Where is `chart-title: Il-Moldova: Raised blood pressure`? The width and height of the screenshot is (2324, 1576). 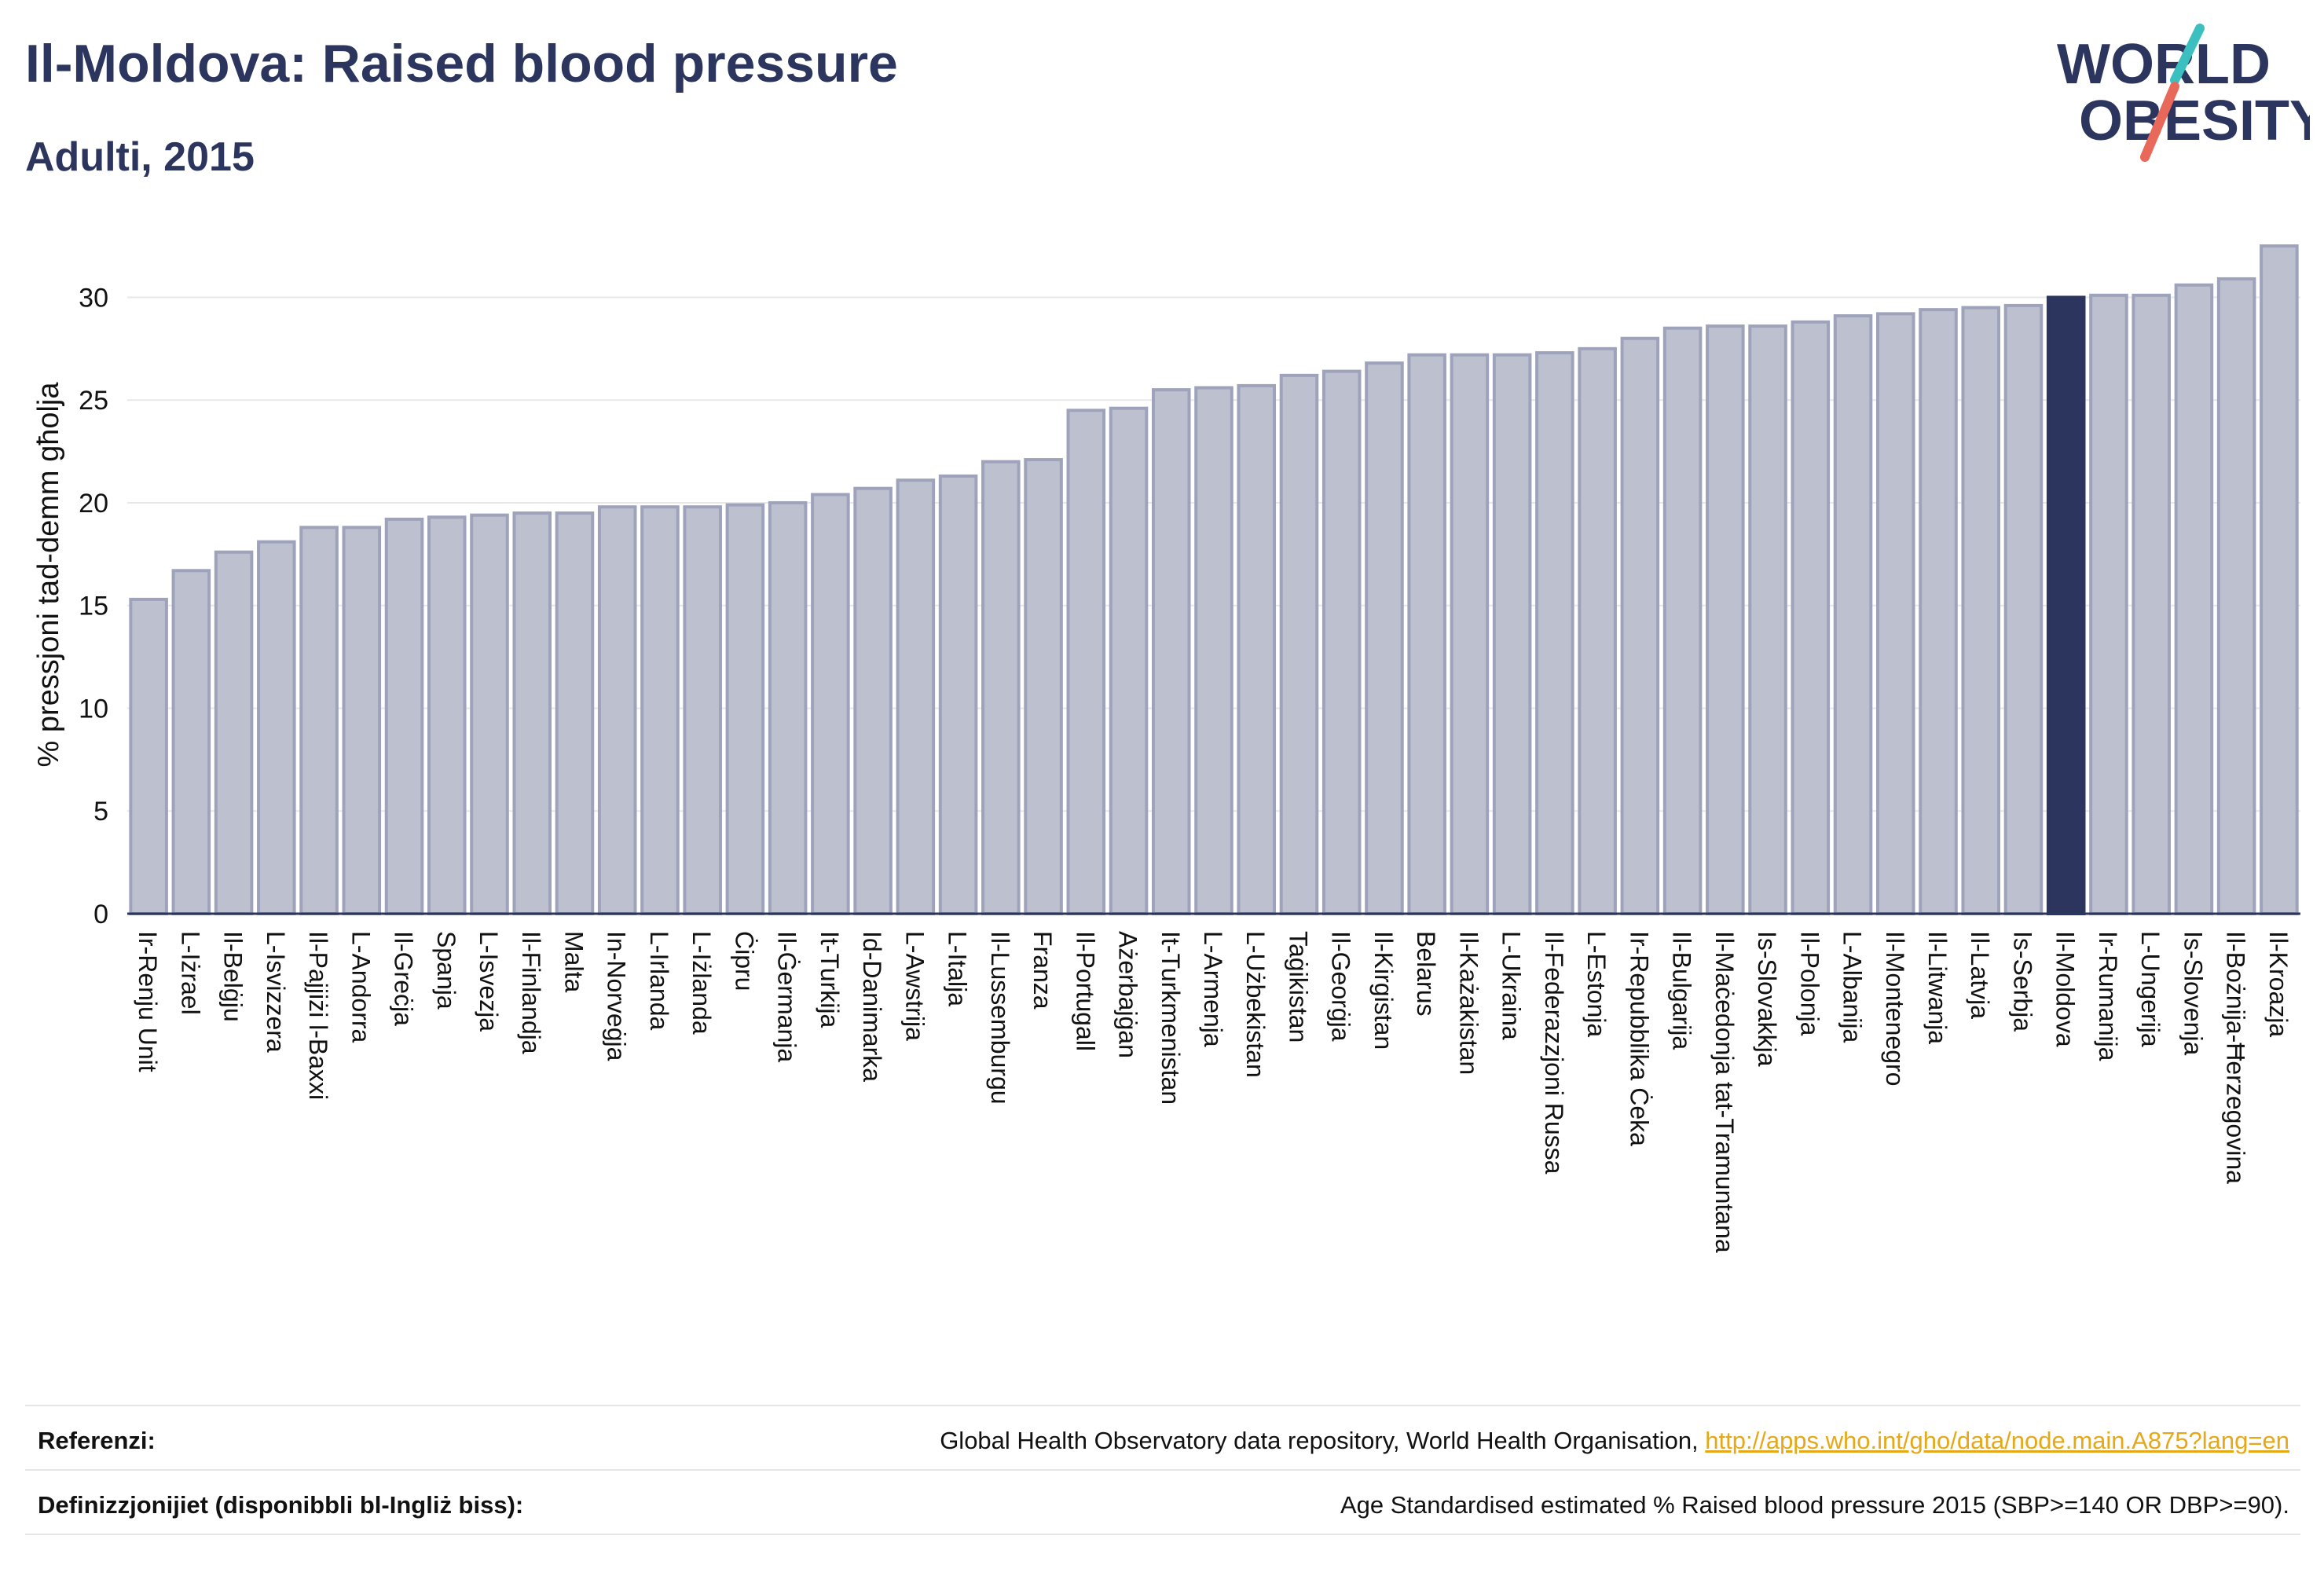
chart-title: Il-Moldova: Raised blood pressure is located at coordinates (461, 63).